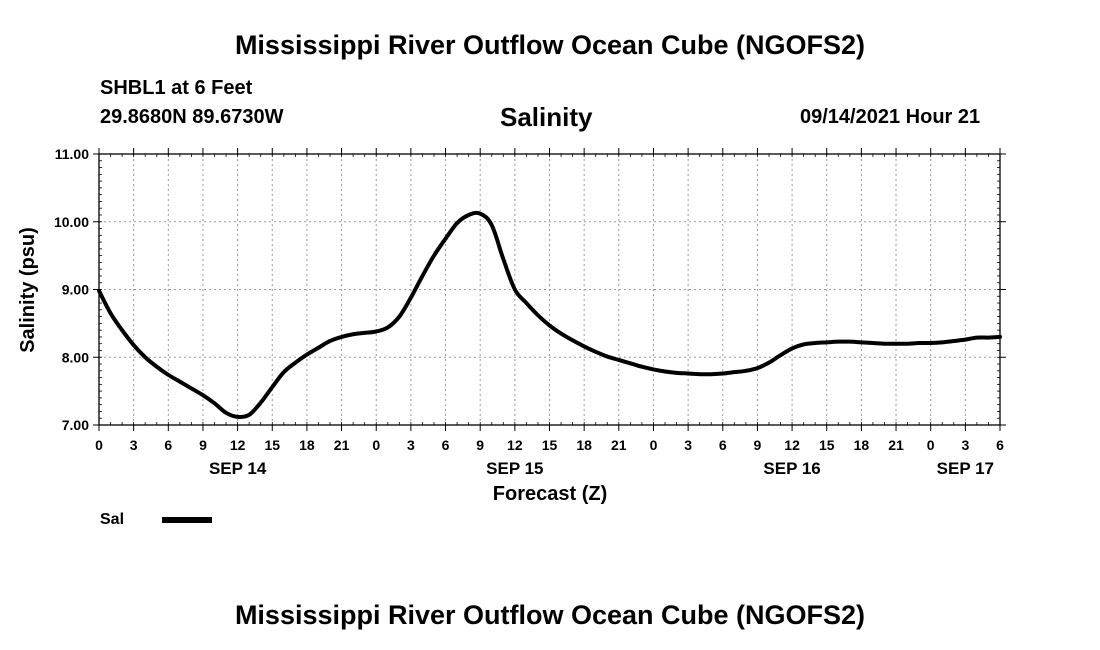  Describe the element at coordinates (72, 154) in the screenshot. I see `y-tick-label: 11.00` at that location.